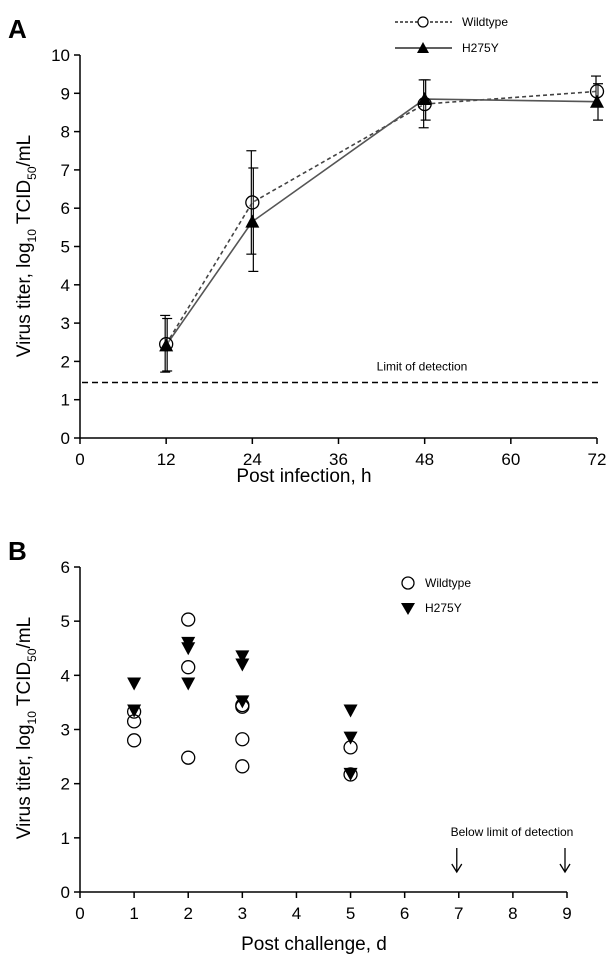  Describe the element at coordinates (443, 608) in the screenshot. I see `legend-b-h275y-label: H275Y` at that location.